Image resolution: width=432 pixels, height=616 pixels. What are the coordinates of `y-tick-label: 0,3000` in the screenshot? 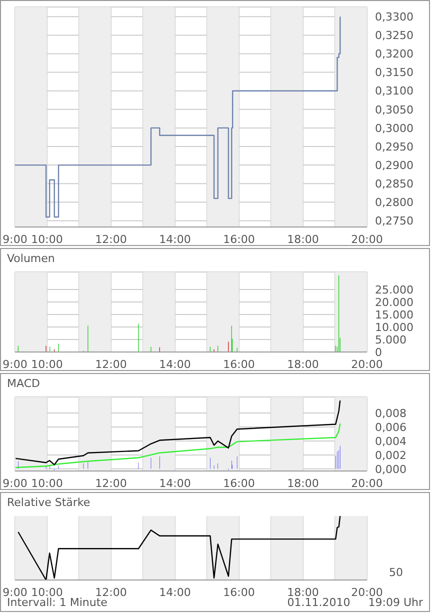 It's located at (394, 128).